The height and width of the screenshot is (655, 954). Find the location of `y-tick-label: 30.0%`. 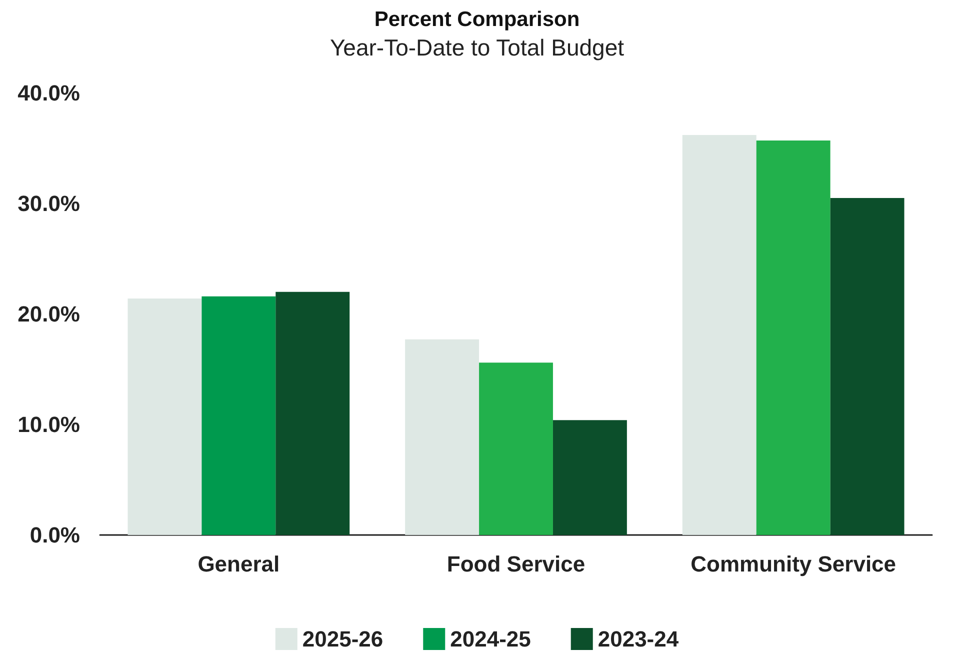

y-tick-label: 30.0% is located at coordinates (49, 203).